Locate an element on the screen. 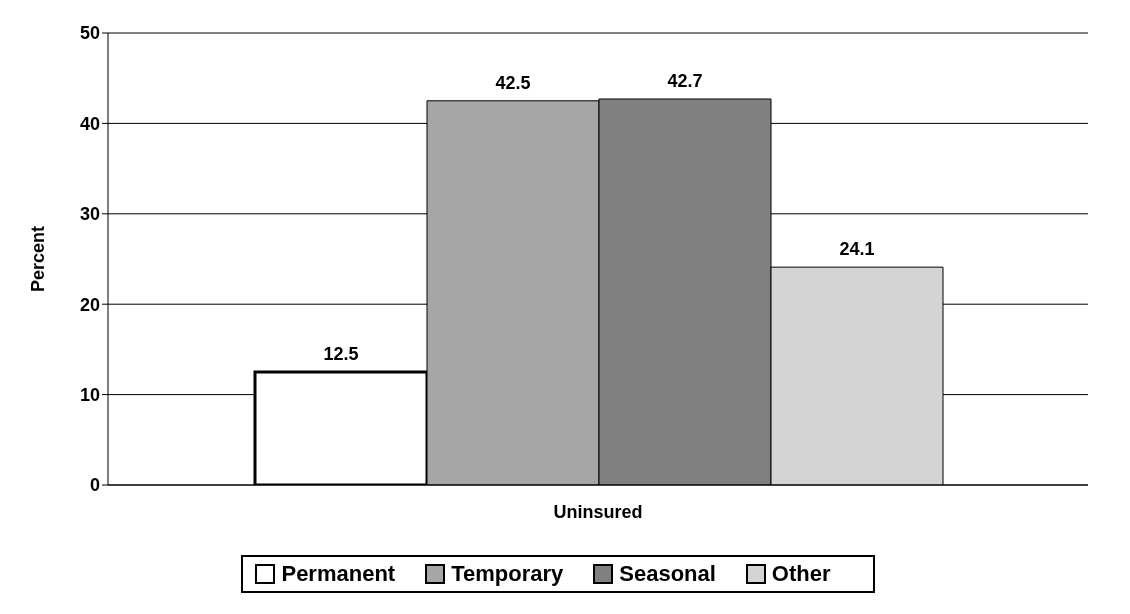  y-axis-title: Percent is located at coordinates (38, 259).